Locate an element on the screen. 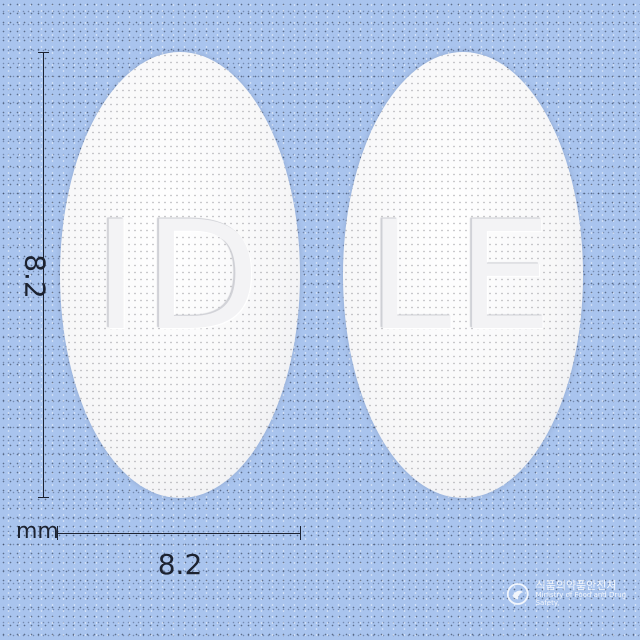 This screenshot has height=640, width=640. width-dimension-tick-left is located at coordinates (57, 533).